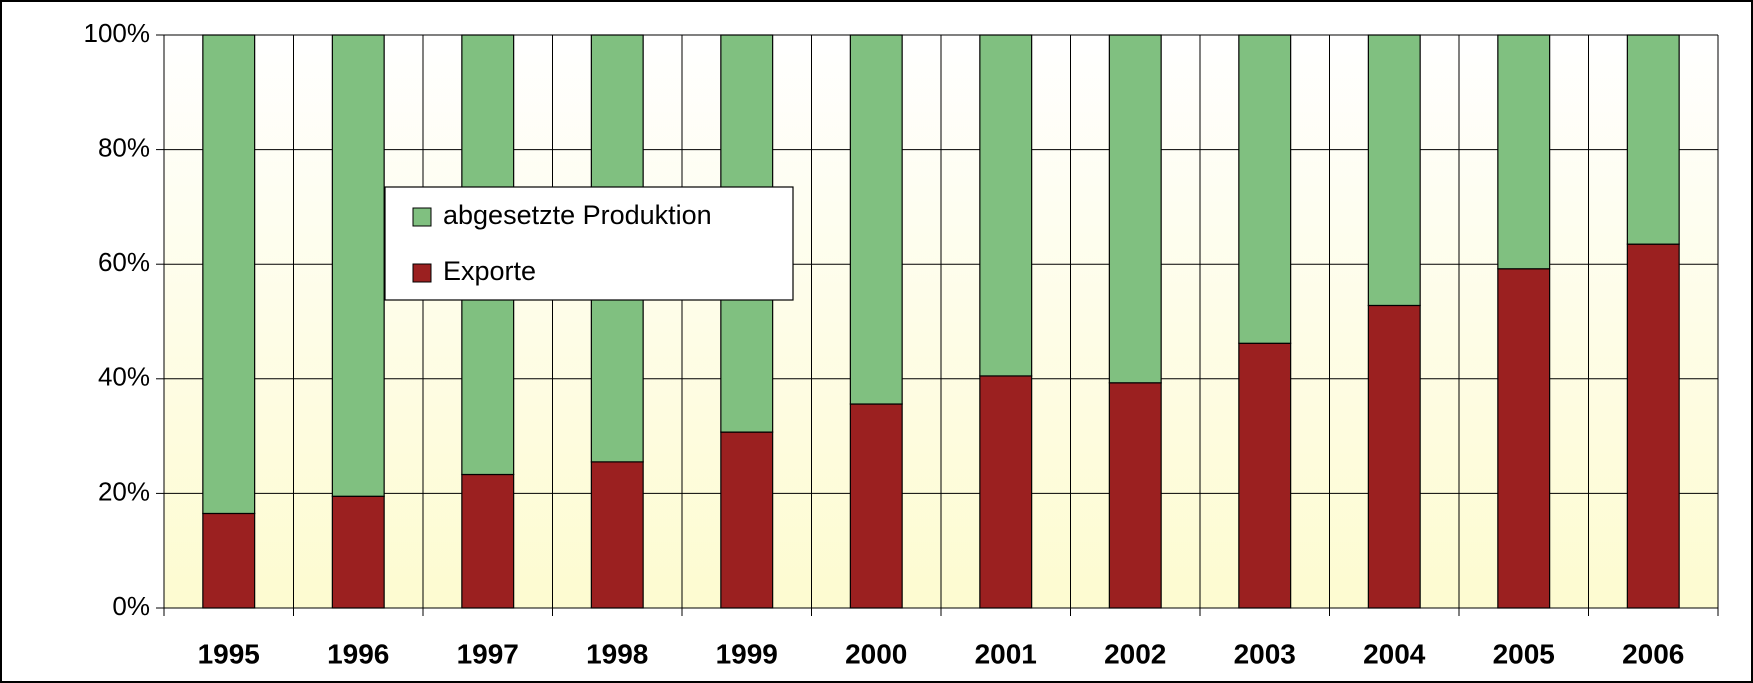 The width and height of the screenshot is (1753, 683). Describe the element at coordinates (488, 653) in the screenshot. I see `x-tick-label: 1997` at that location.